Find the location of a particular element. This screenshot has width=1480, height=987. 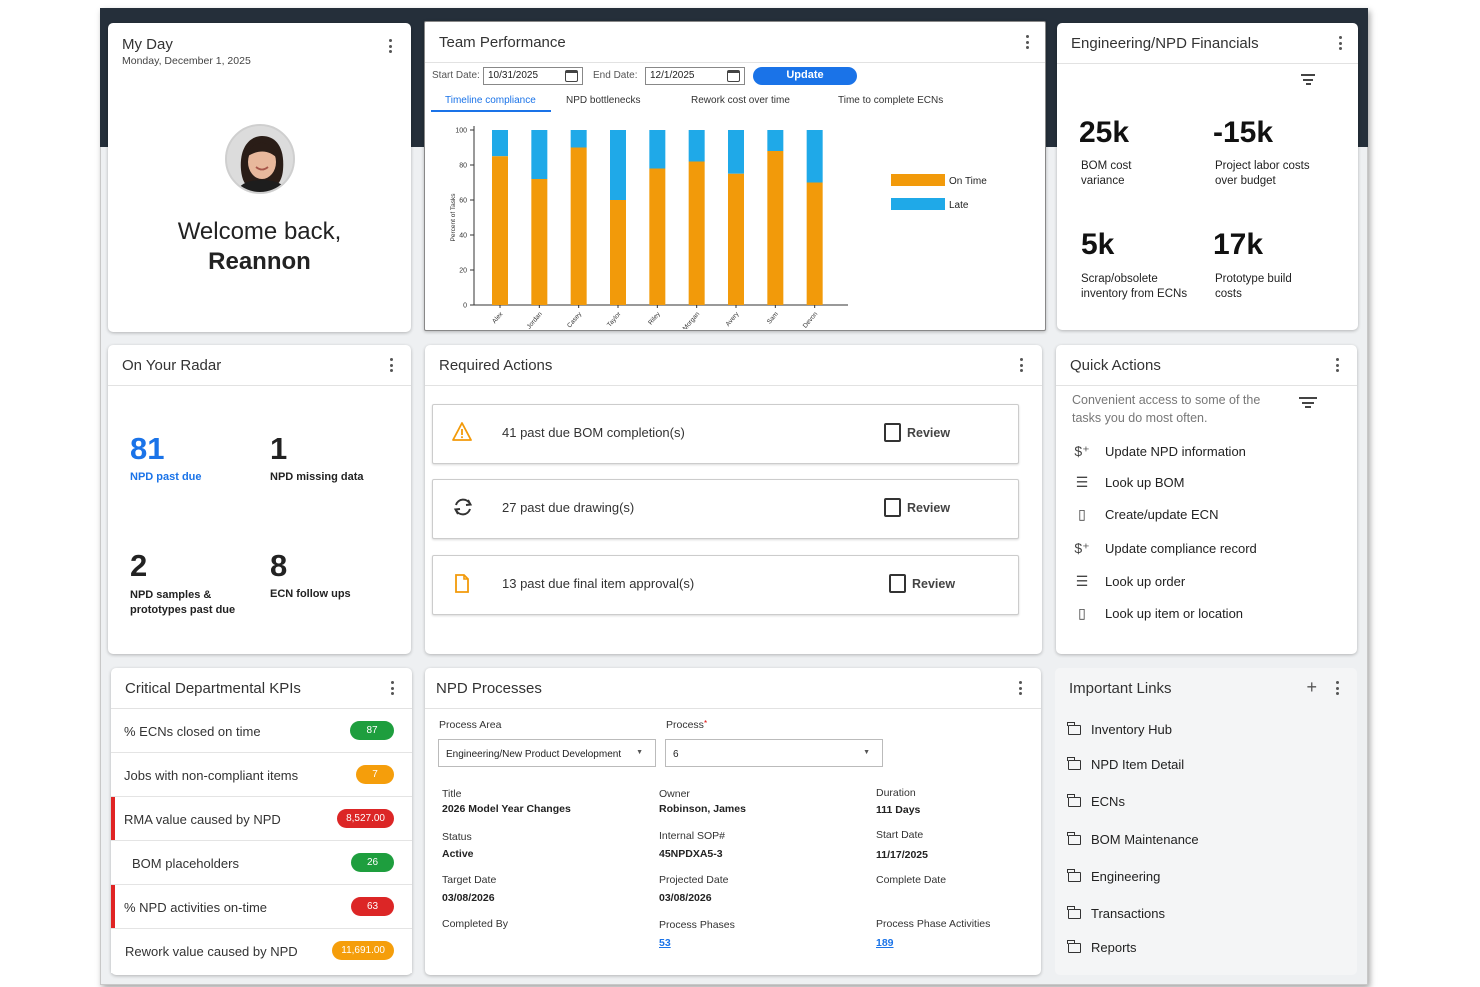

npd-samples-past-due: 2 NPD samples & prototypes past due is located at coordinates (182, 583).